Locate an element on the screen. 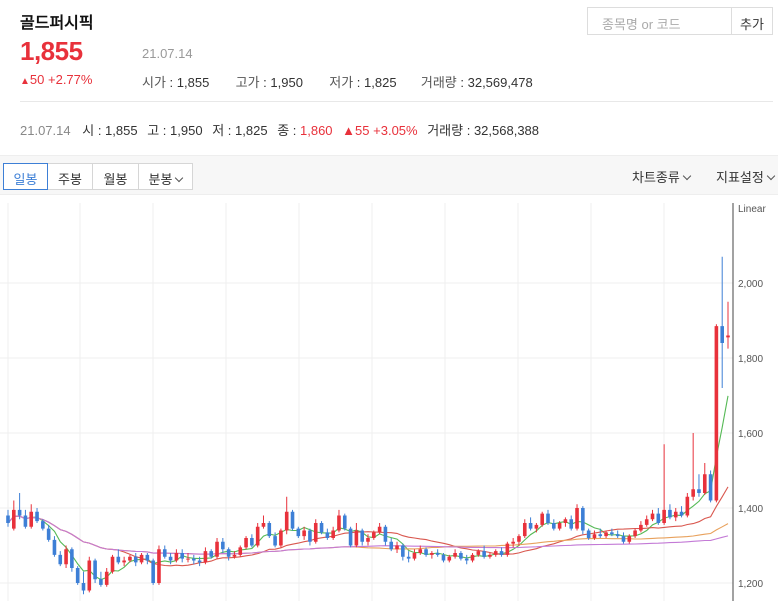 This screenshot has height=601, width=778. tab-weekly: 주봉 is located at coordinates (70, 176).